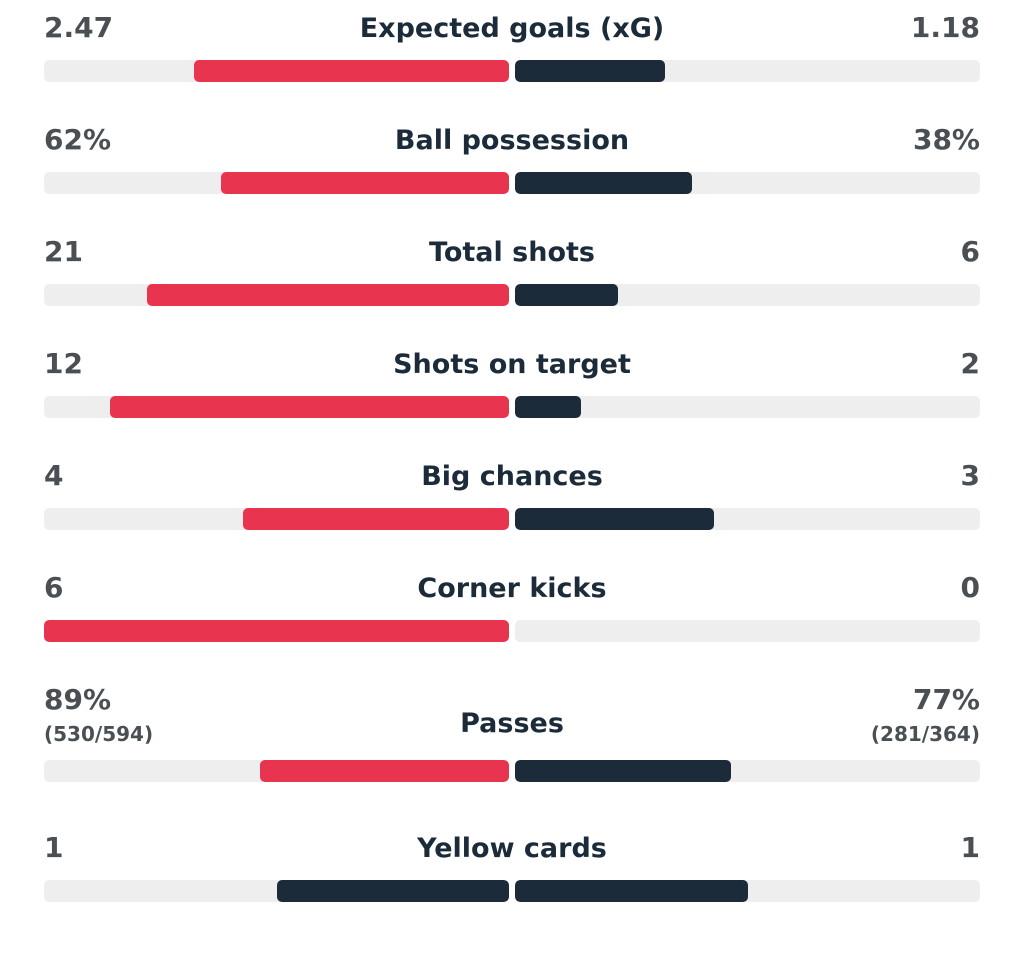 This screenshot has width=1024, height=976. What do you see at coordinates (79, 27) in the screenshot?
I see `home-value-text: 2.47` at bounding box center [79, 27].